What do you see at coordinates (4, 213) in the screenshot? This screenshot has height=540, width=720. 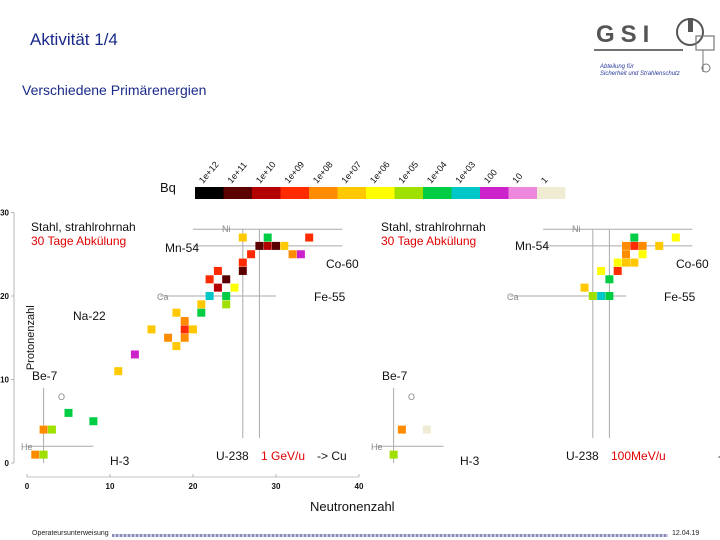 I see `y-tick-label: 30` at bounding box center [4, 213].